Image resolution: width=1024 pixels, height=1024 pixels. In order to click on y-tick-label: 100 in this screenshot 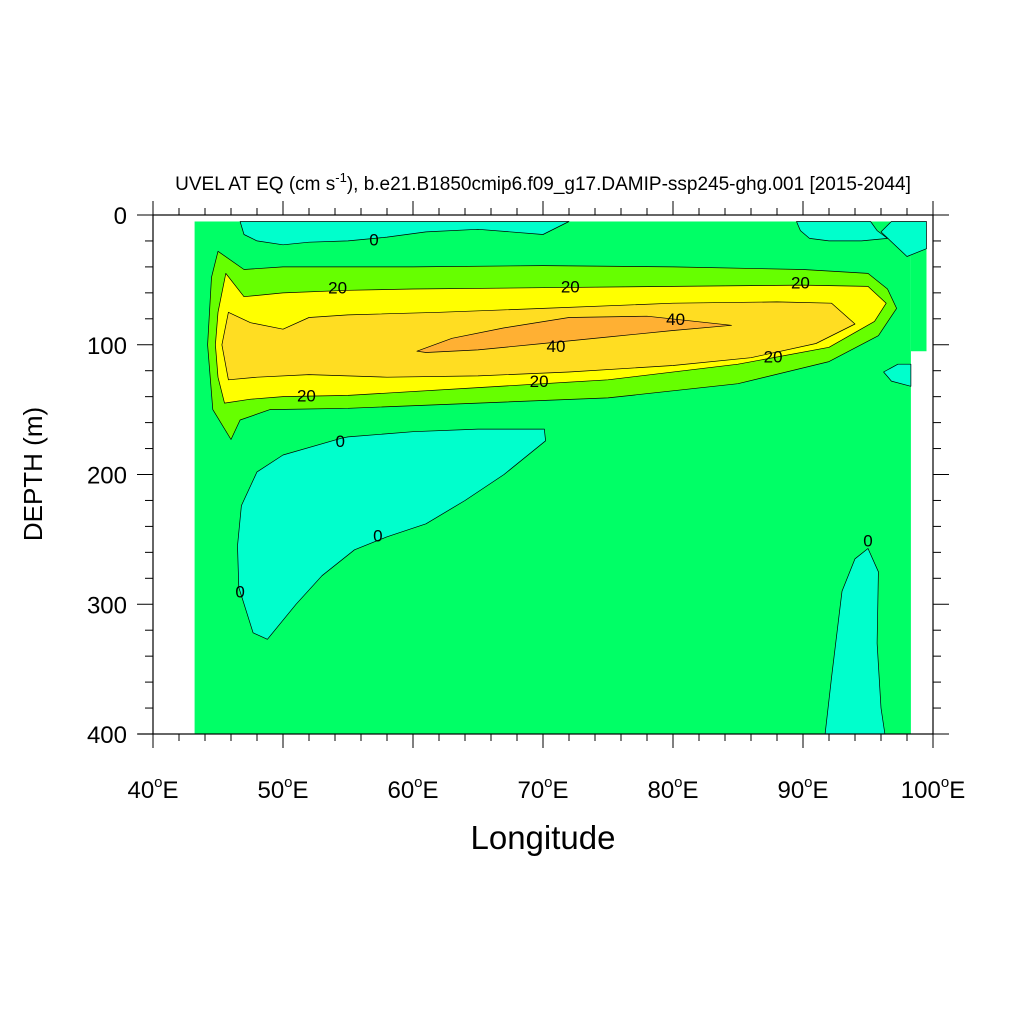, I will do `click(107, 346)`.